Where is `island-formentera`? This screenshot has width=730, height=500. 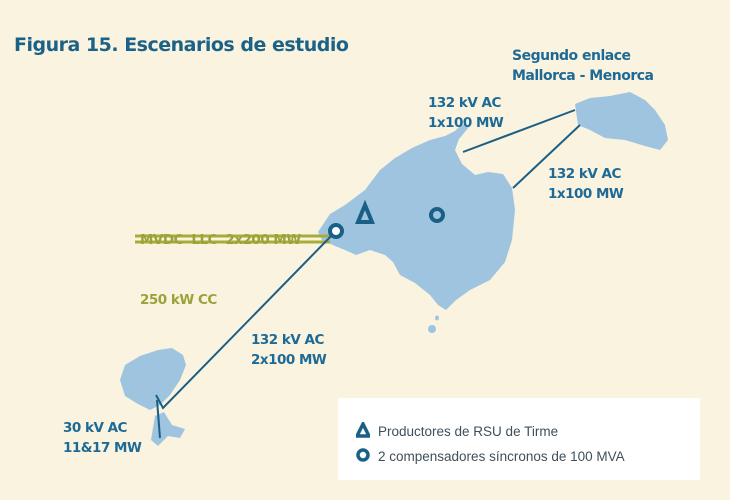 island-formentera is located at coordinates (168, 429).